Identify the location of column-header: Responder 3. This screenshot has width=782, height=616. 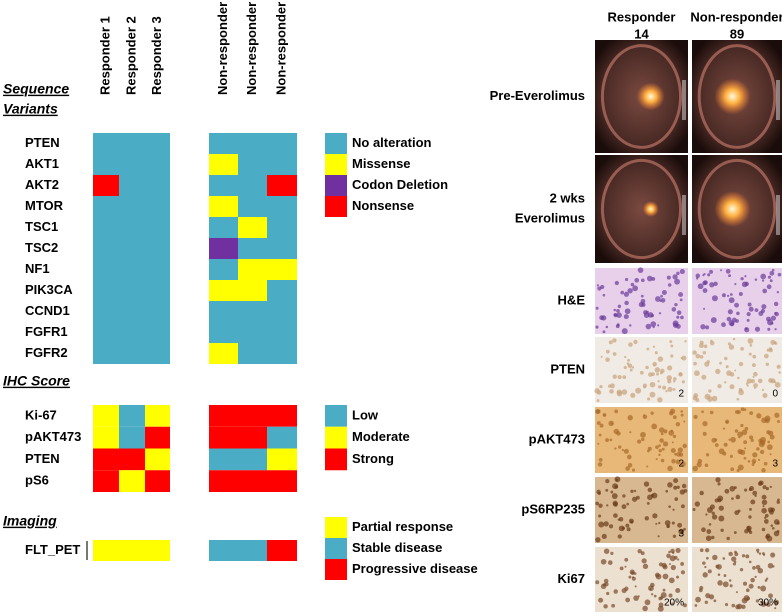
(156, 55).